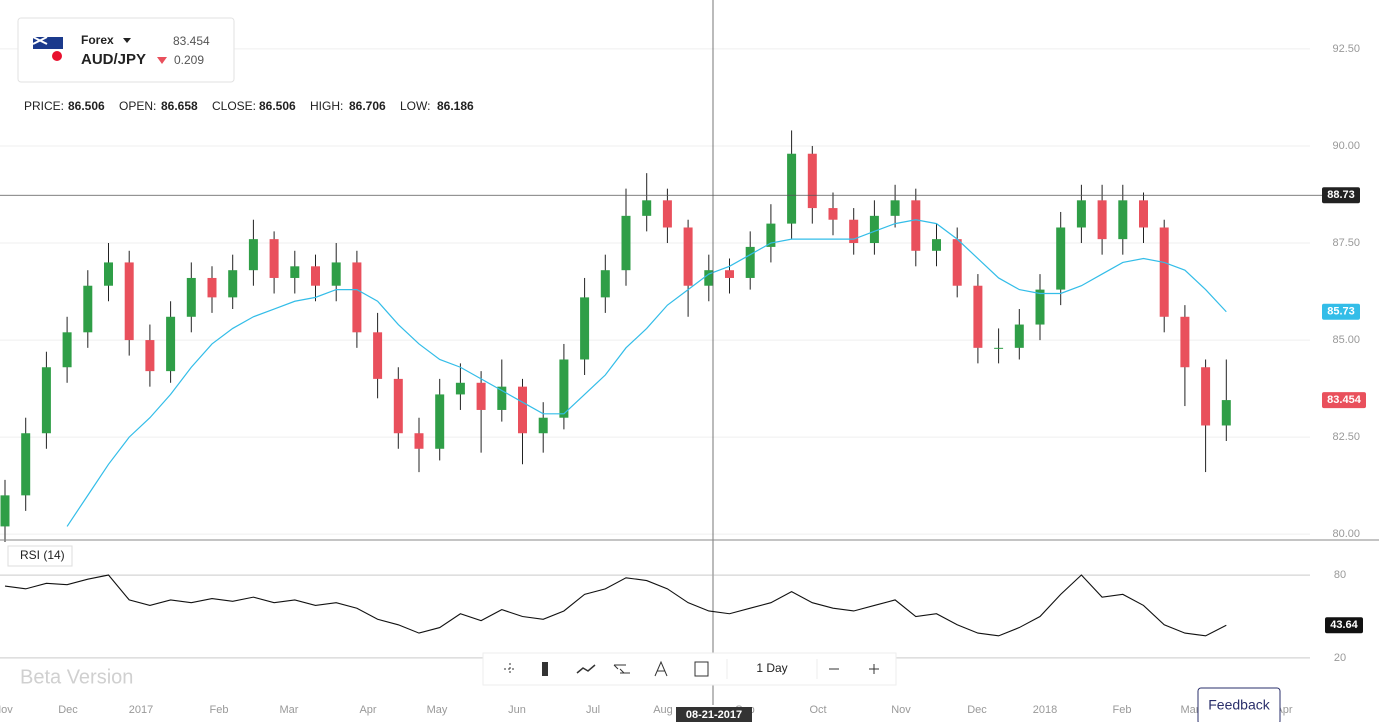 The image size is (1379, 727). What do you see at coordinates (76, 677) in the screenshot?
I see `watermark: Beta Version` at bounding box center [76, 677].